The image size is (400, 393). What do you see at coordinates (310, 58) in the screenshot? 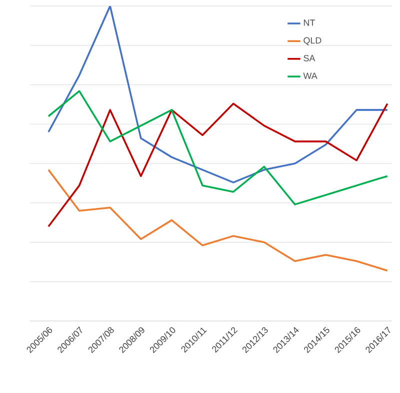
I see `legend-label: SA` at bounding box center [310, 58].